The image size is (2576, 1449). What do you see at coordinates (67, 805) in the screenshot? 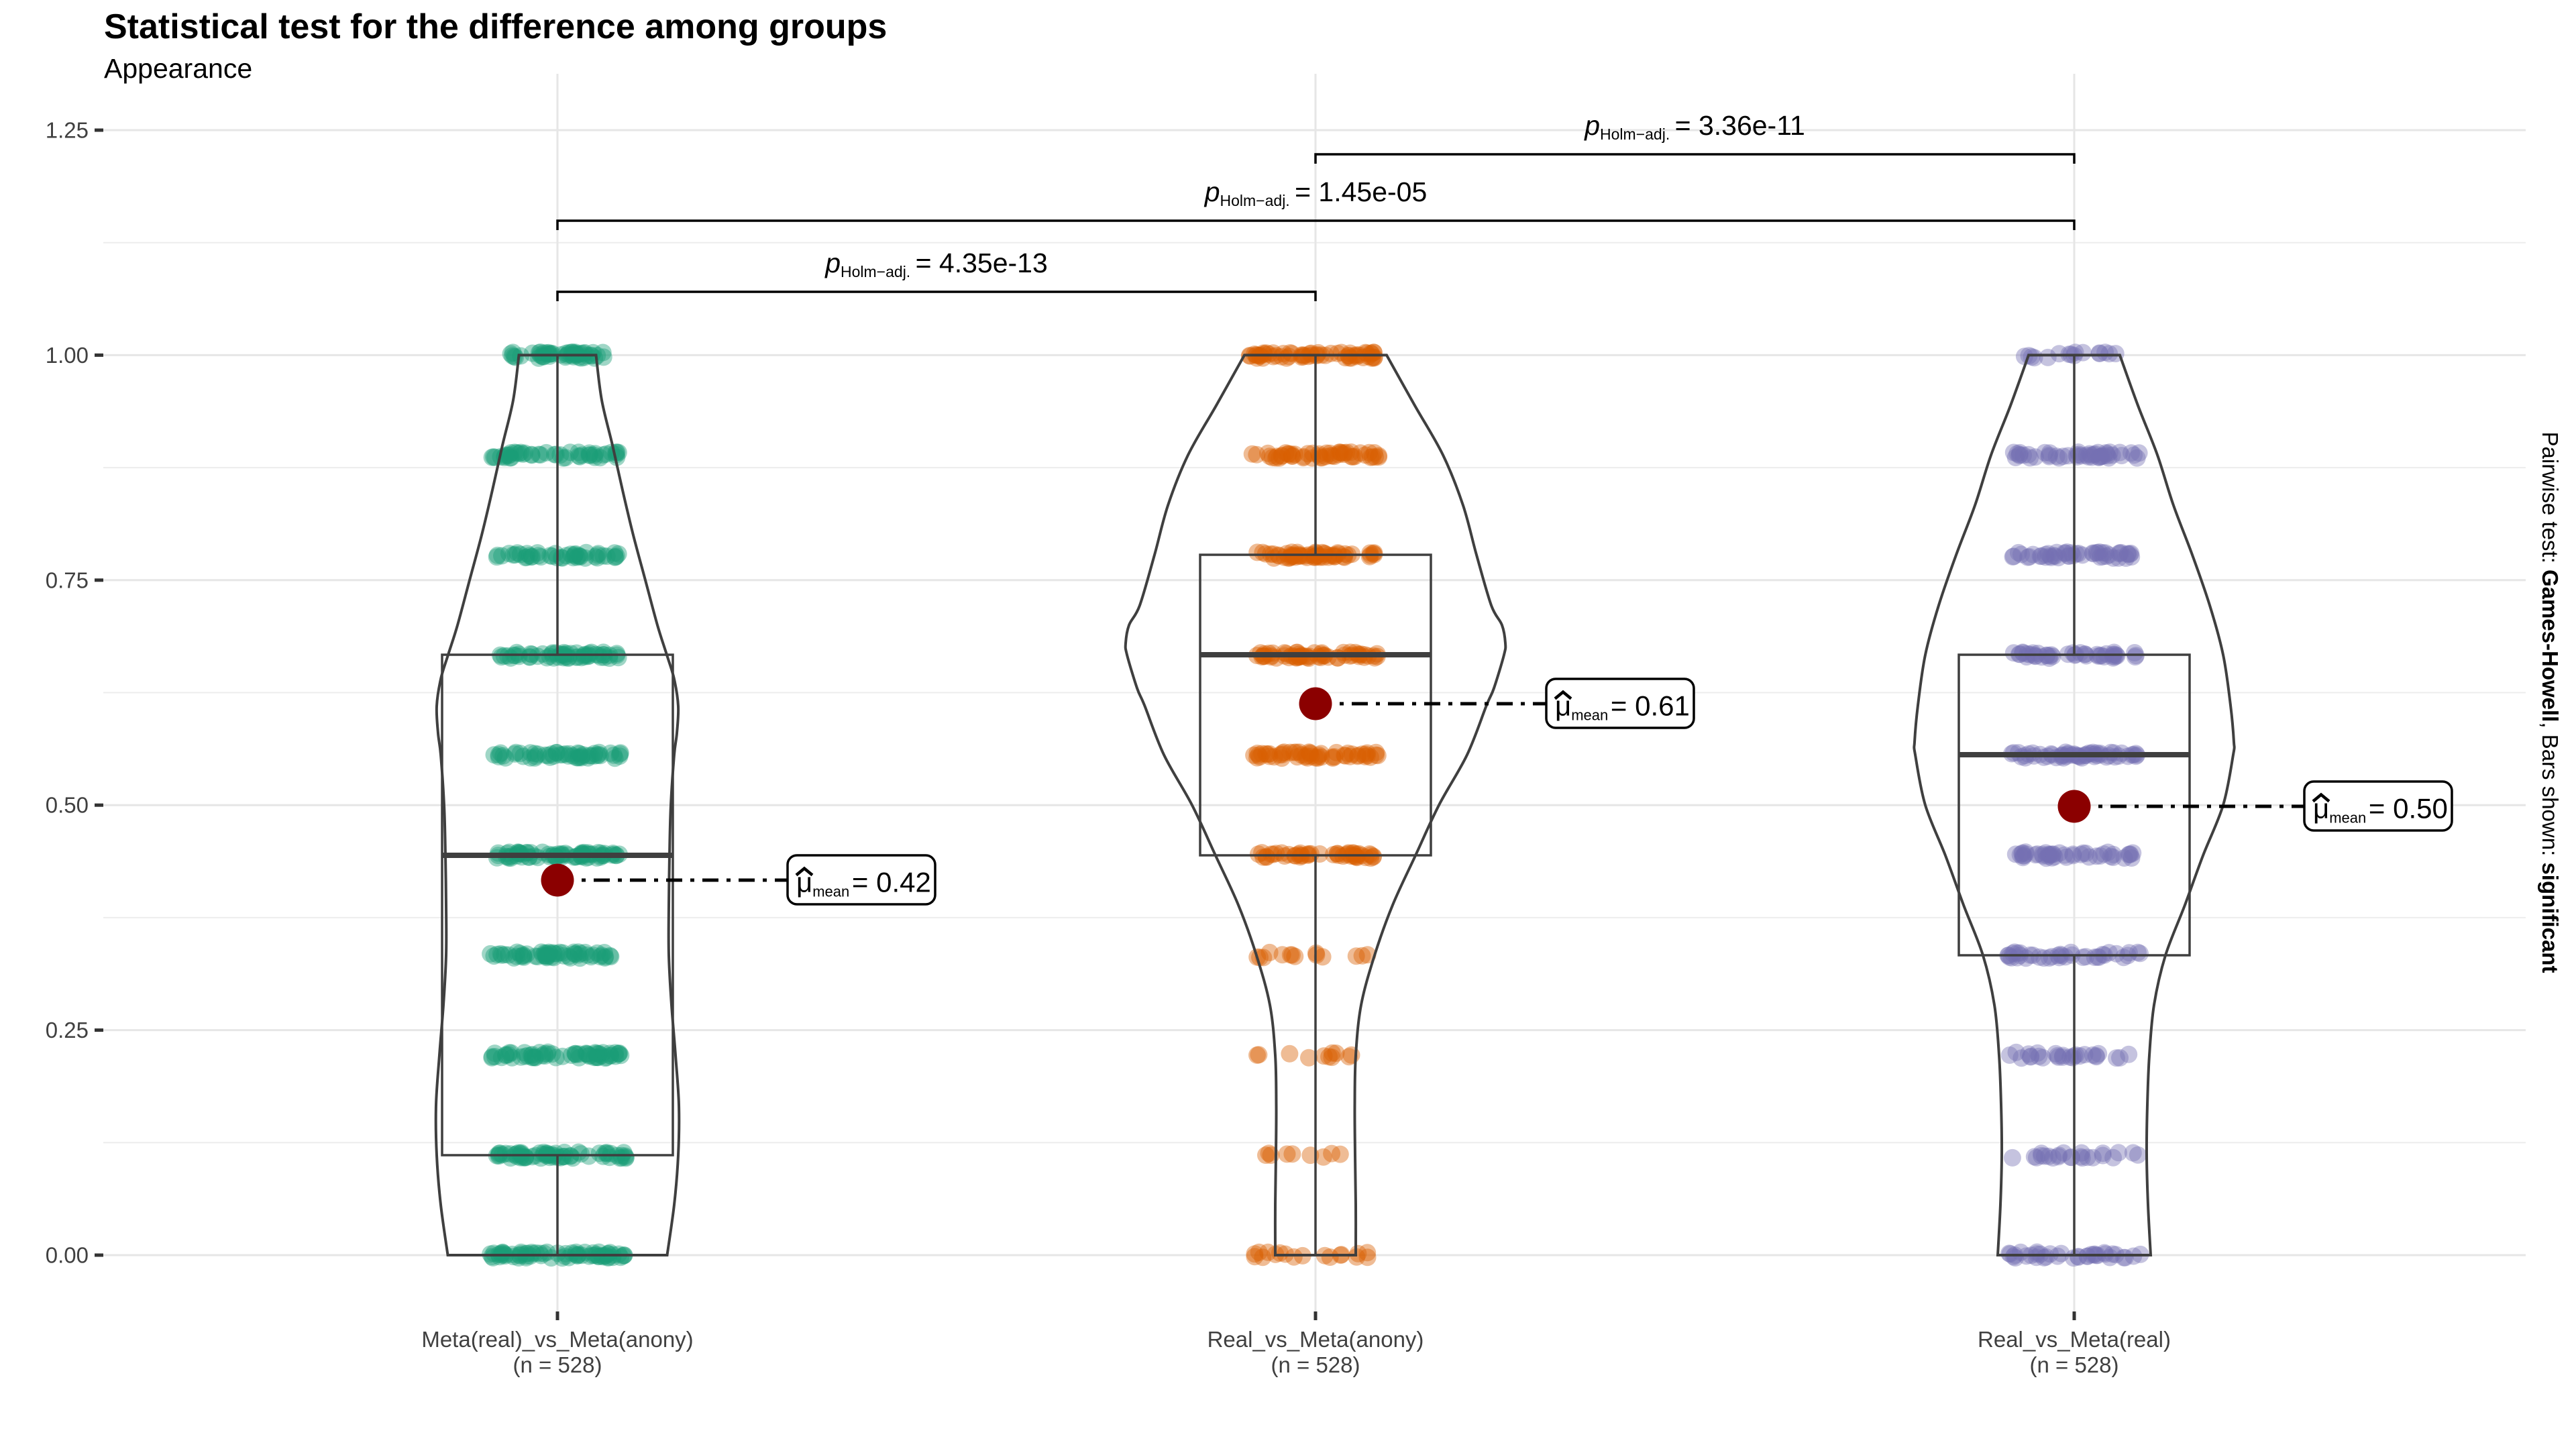
I see `svg-text: 0.50` at bounding box center [67, 805].